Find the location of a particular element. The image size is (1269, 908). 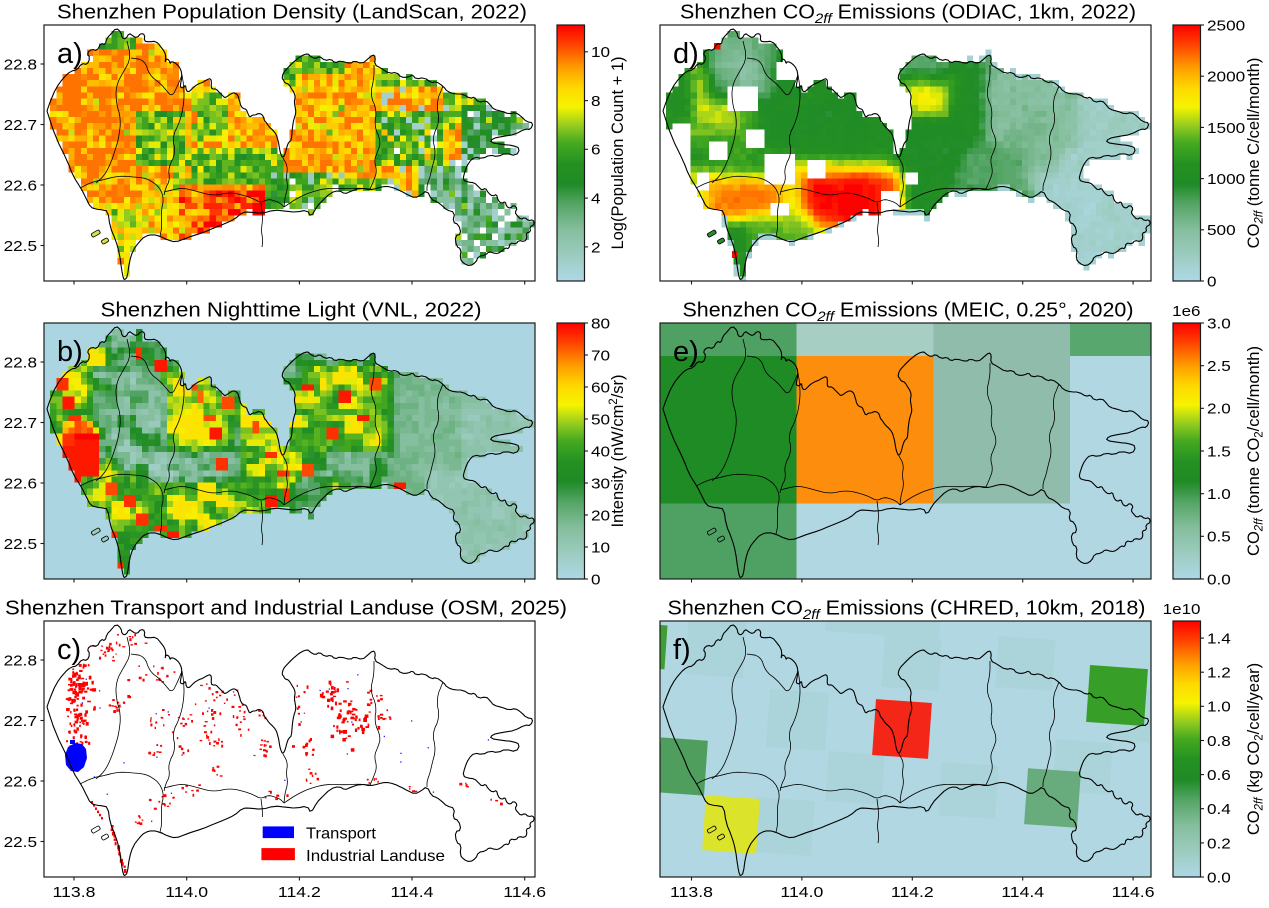

svg-text: 2.5 is located at coordinates (1219, 366).